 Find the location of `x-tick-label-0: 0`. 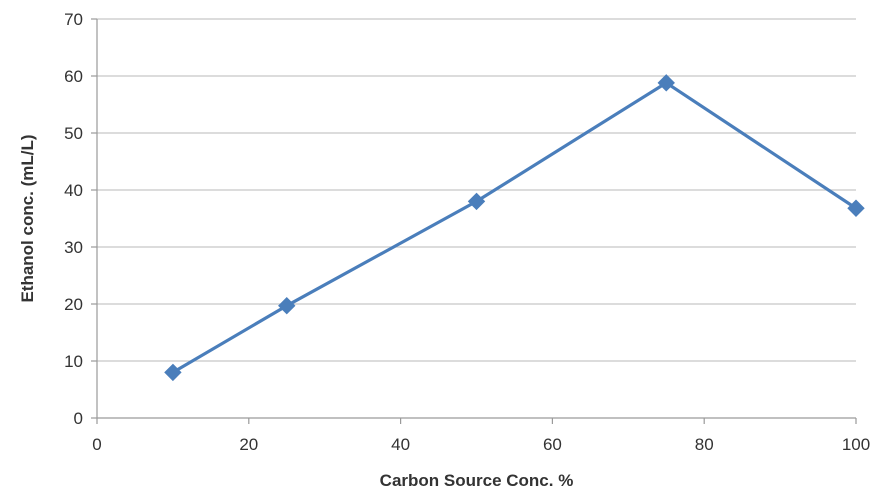

x-tick-label-0: 0 is located at coordinates (96, 444).